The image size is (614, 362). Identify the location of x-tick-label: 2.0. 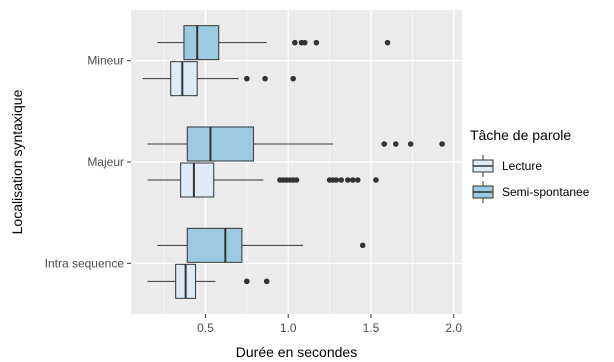
(453, 328).